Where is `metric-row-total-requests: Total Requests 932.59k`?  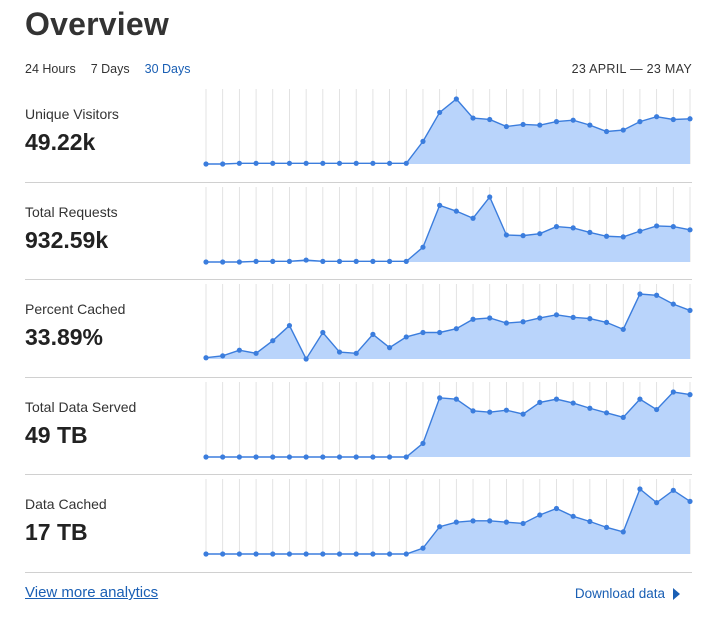 metric-row-total-requests: Total Requests 932.59k is located at coordinates (359, 231).